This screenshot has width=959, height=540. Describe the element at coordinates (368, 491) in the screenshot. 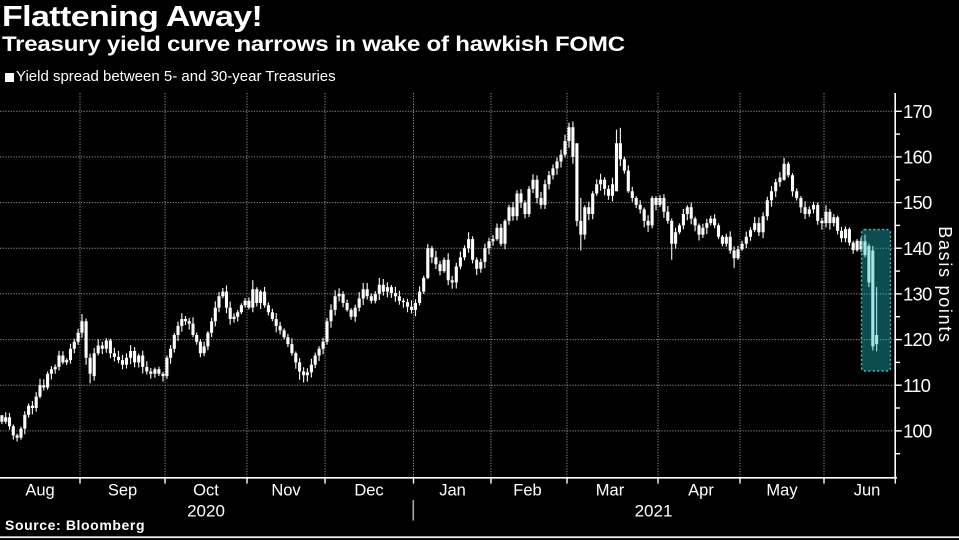

I see `svg-text: Dec` at that location.